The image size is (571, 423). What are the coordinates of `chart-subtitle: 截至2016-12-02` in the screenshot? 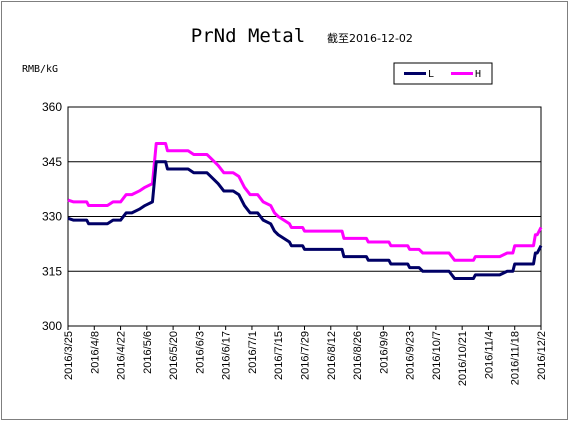 It's located at (370, 38).